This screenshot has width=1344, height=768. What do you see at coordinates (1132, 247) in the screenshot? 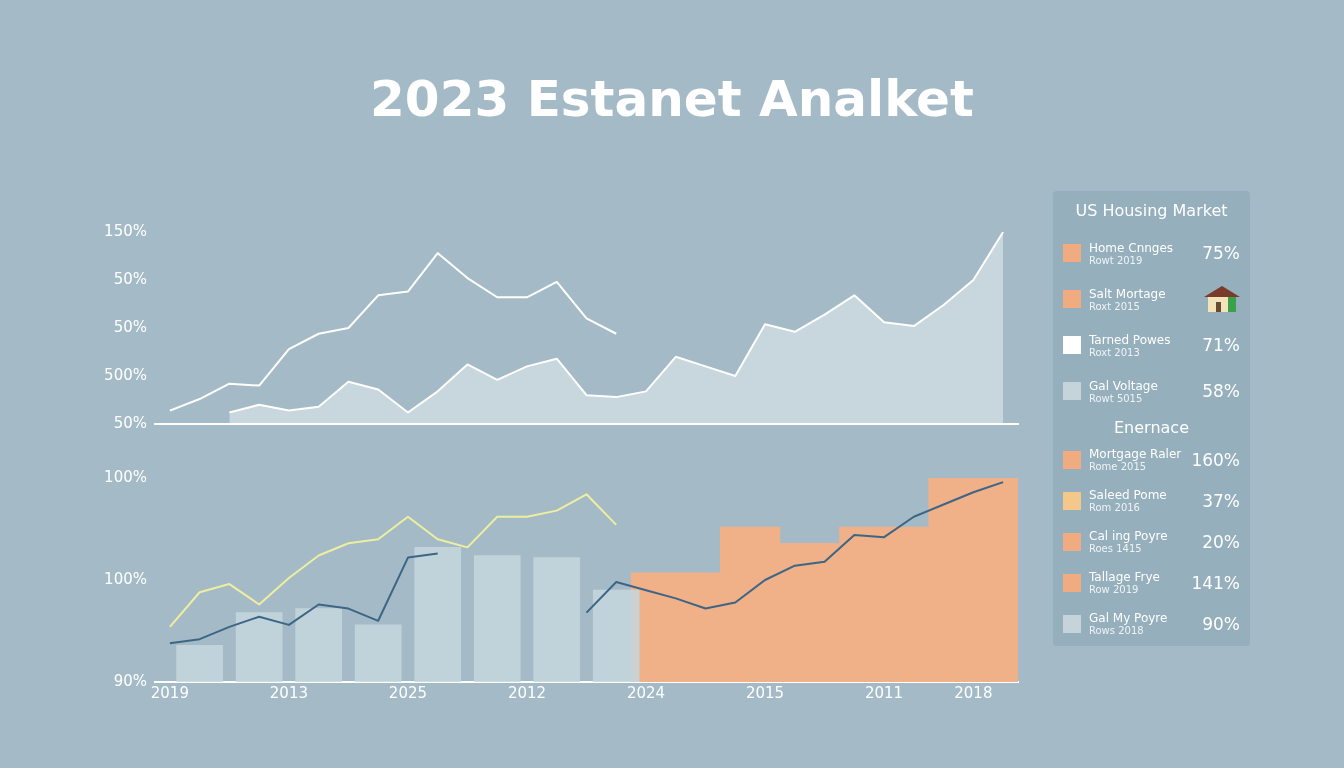
I see `category-label: Home Cnnges` at bounding box center [1132, 247].